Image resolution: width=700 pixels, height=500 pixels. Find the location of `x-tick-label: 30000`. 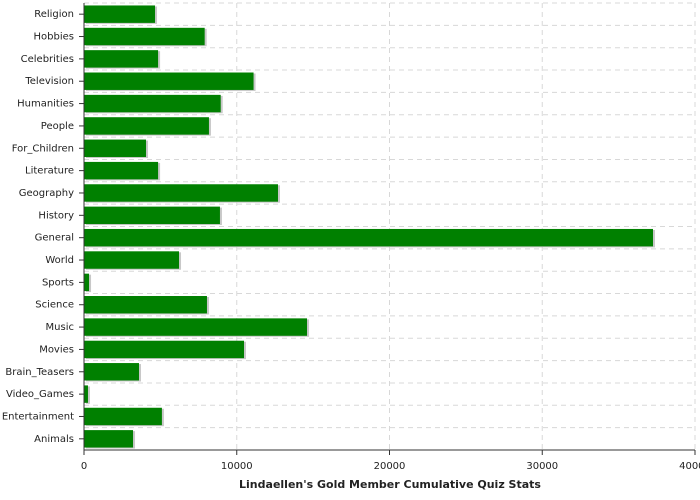

x-tick-label: 30000 is located at coordinates (542, 466).